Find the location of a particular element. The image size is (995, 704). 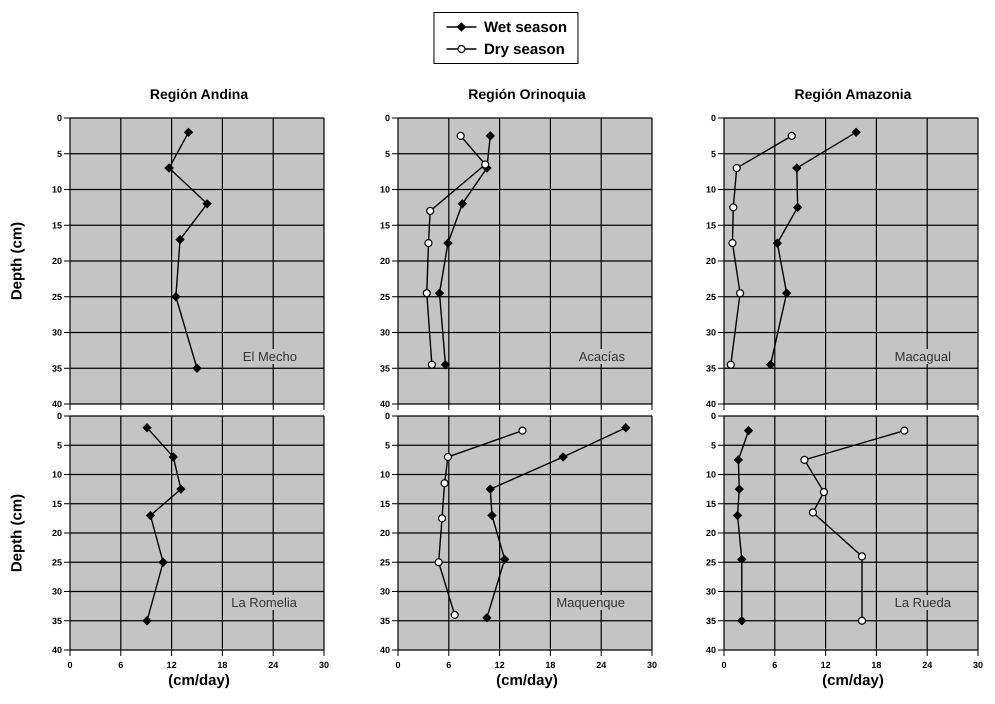

annotation: El Mecho is located at coordinates (270, 356).